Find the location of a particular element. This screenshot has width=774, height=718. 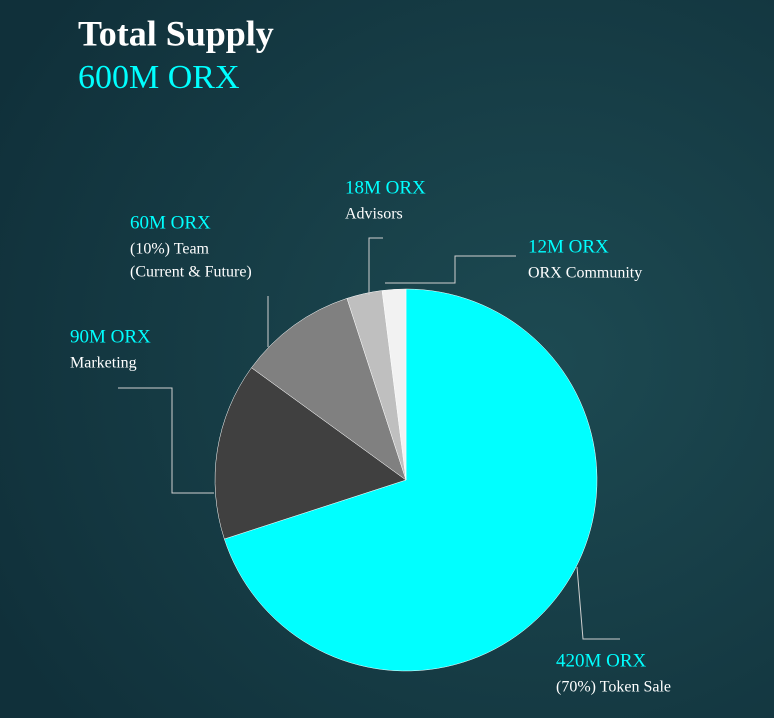

value-label: 60M ORX is located at coordinates (170, 222).